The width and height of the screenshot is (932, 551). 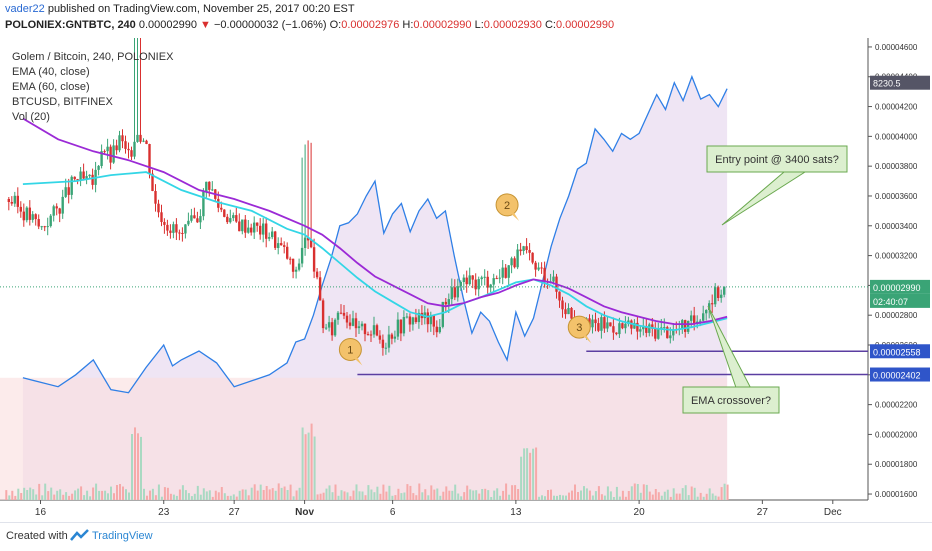 I want to click on countdown-label: 02:40:07, so click(x=890, y=302).